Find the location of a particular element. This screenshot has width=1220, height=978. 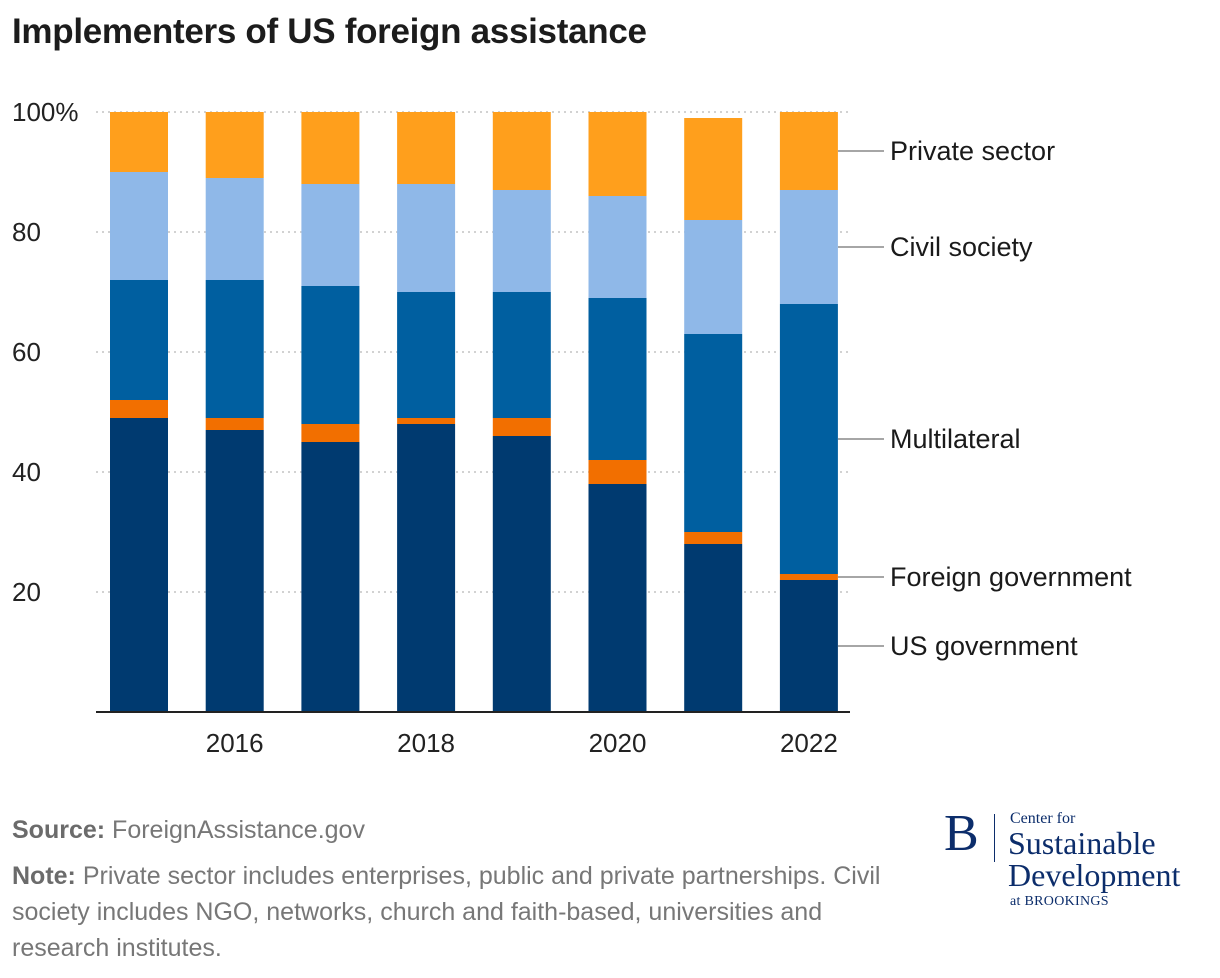

y-tick-label: 20 is located at coordinates (26, 592).